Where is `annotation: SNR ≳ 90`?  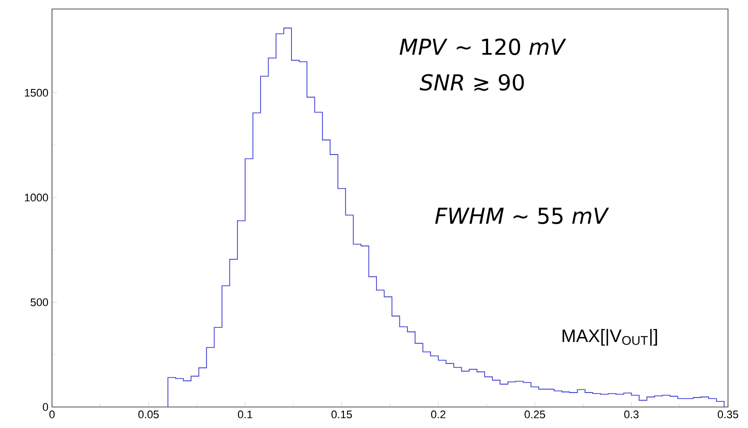 annotation: SNR ≳ 90 is located at coordinates (472, 83).